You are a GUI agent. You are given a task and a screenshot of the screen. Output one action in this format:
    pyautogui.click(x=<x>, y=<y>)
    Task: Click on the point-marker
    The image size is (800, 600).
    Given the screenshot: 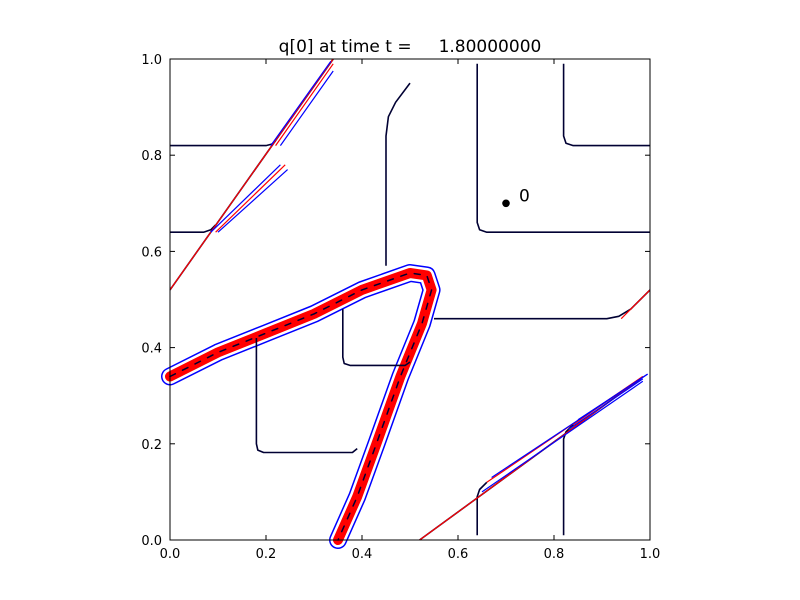 What is the action you would take?
    pyautogui.click(x=506, y=203)
    